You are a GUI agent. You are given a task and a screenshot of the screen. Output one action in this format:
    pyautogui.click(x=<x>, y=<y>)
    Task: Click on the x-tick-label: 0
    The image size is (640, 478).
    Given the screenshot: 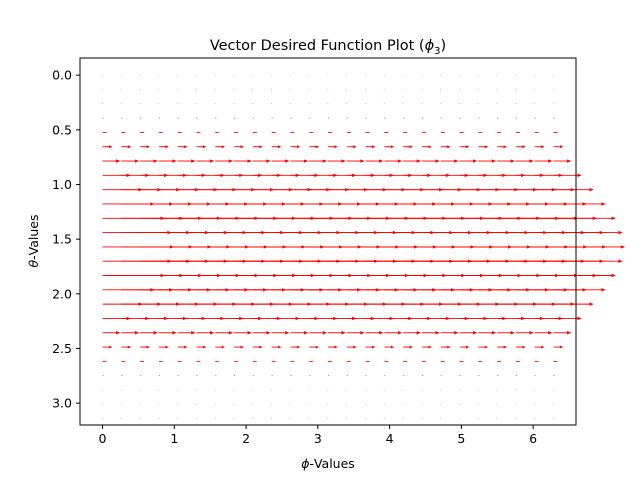 What is the action you would take?
    pyautogui.click(x=103, y=438)
    